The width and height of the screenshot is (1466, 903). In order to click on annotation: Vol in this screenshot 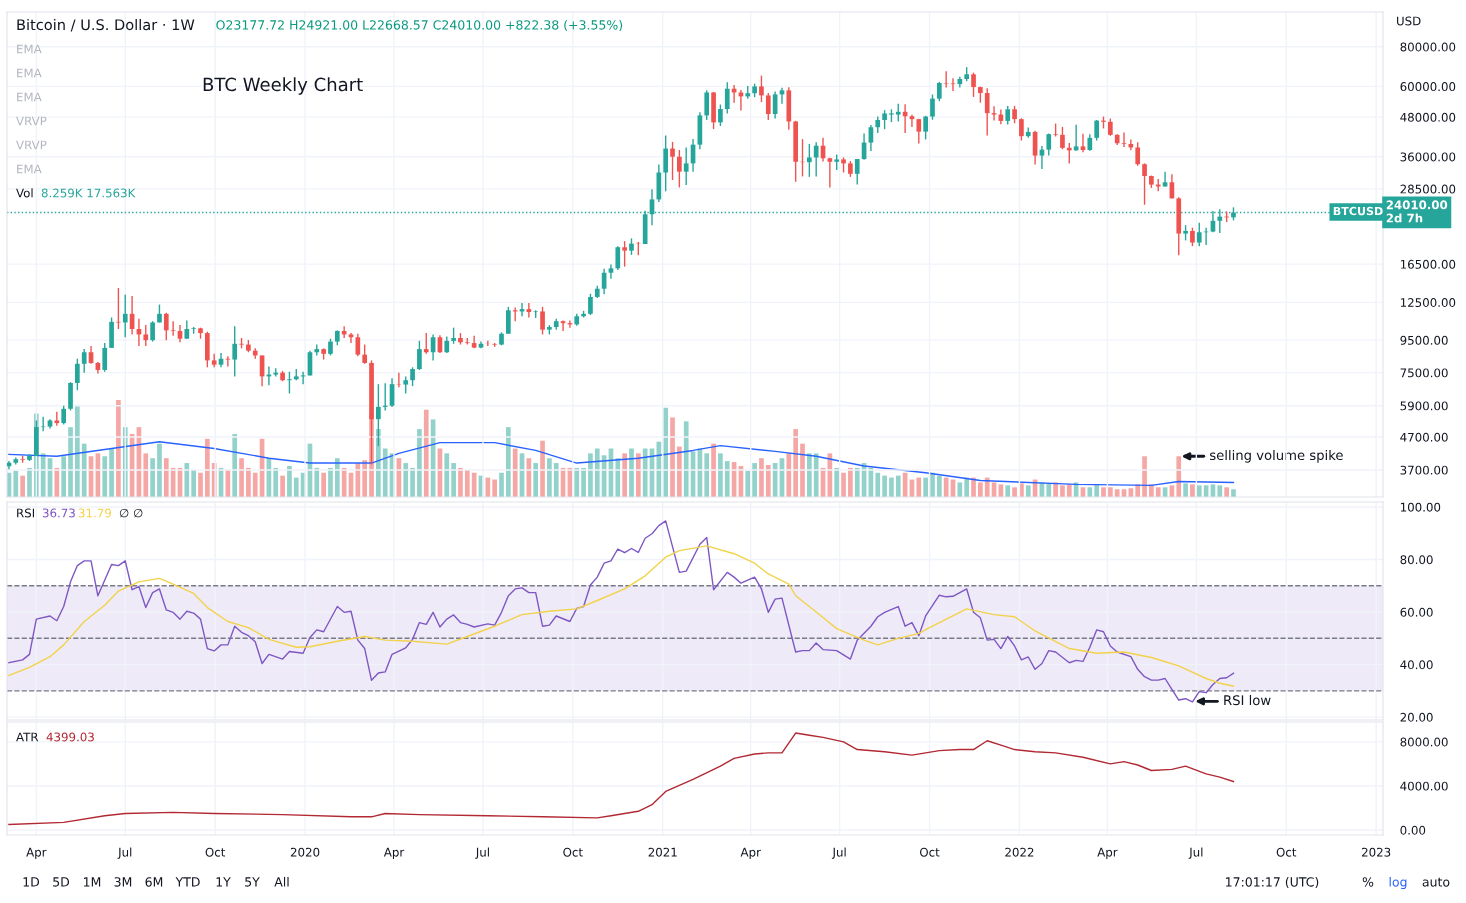, I will do `click(24, 193)`.